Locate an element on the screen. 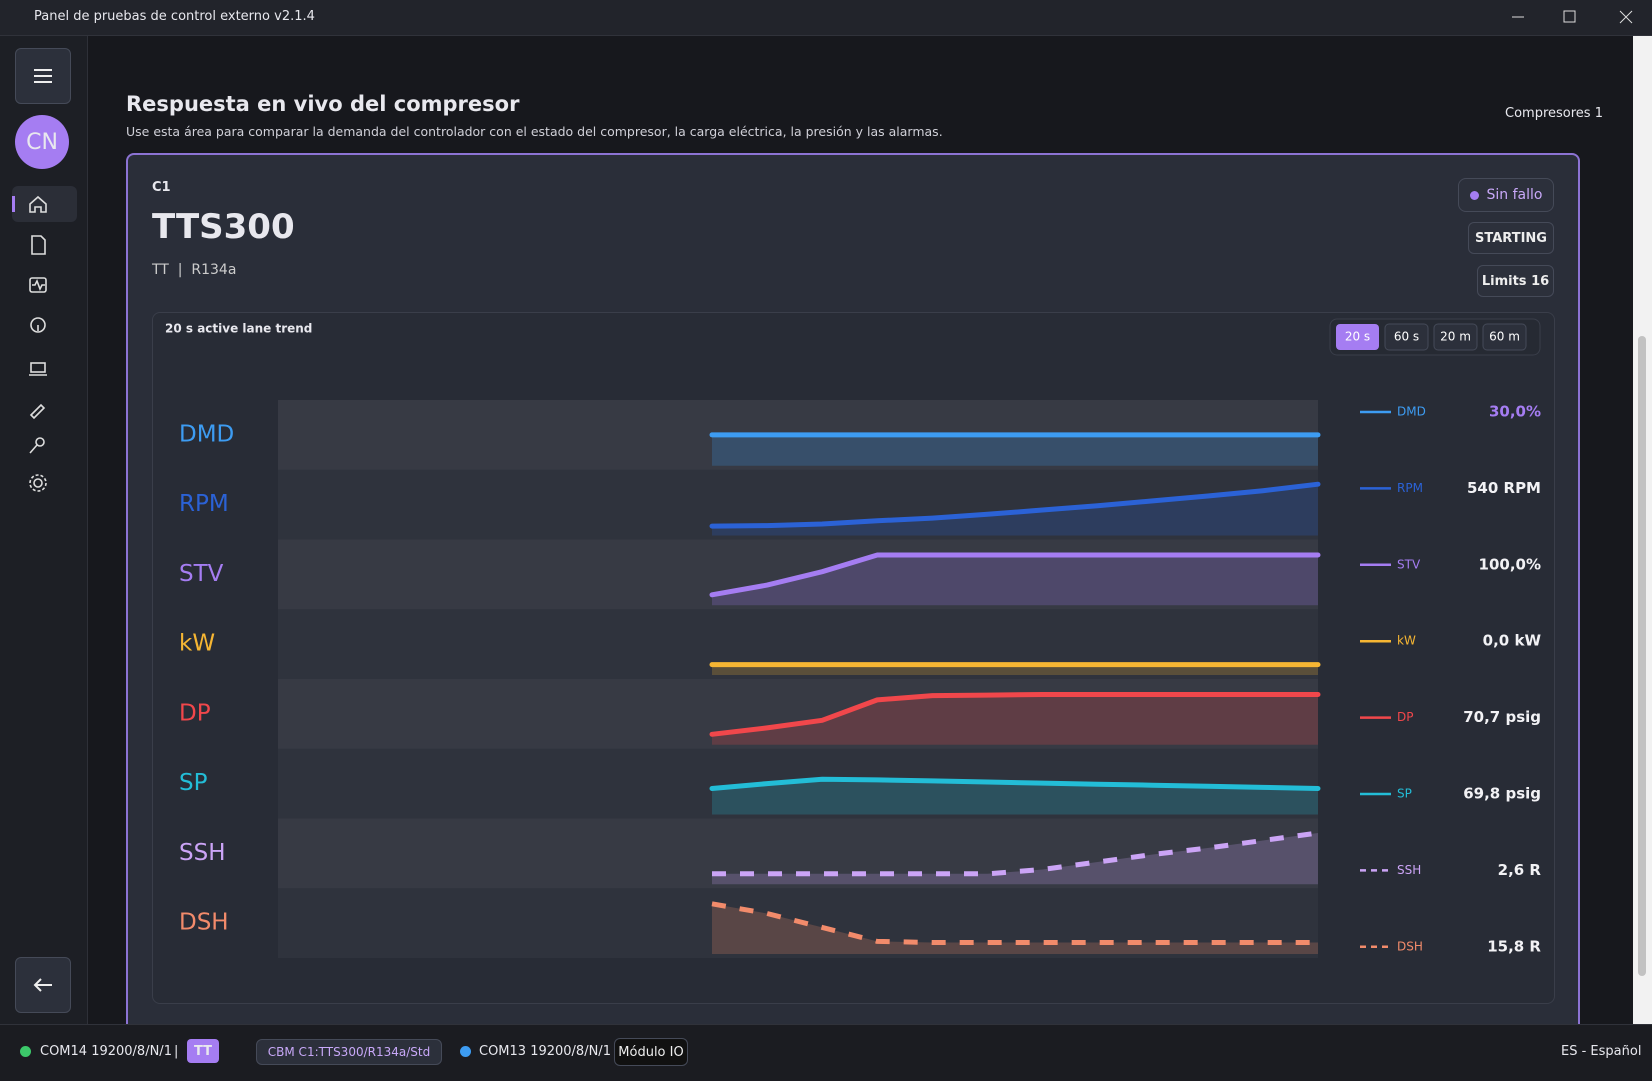  scrollbar is located at coordinates (1642, 530).